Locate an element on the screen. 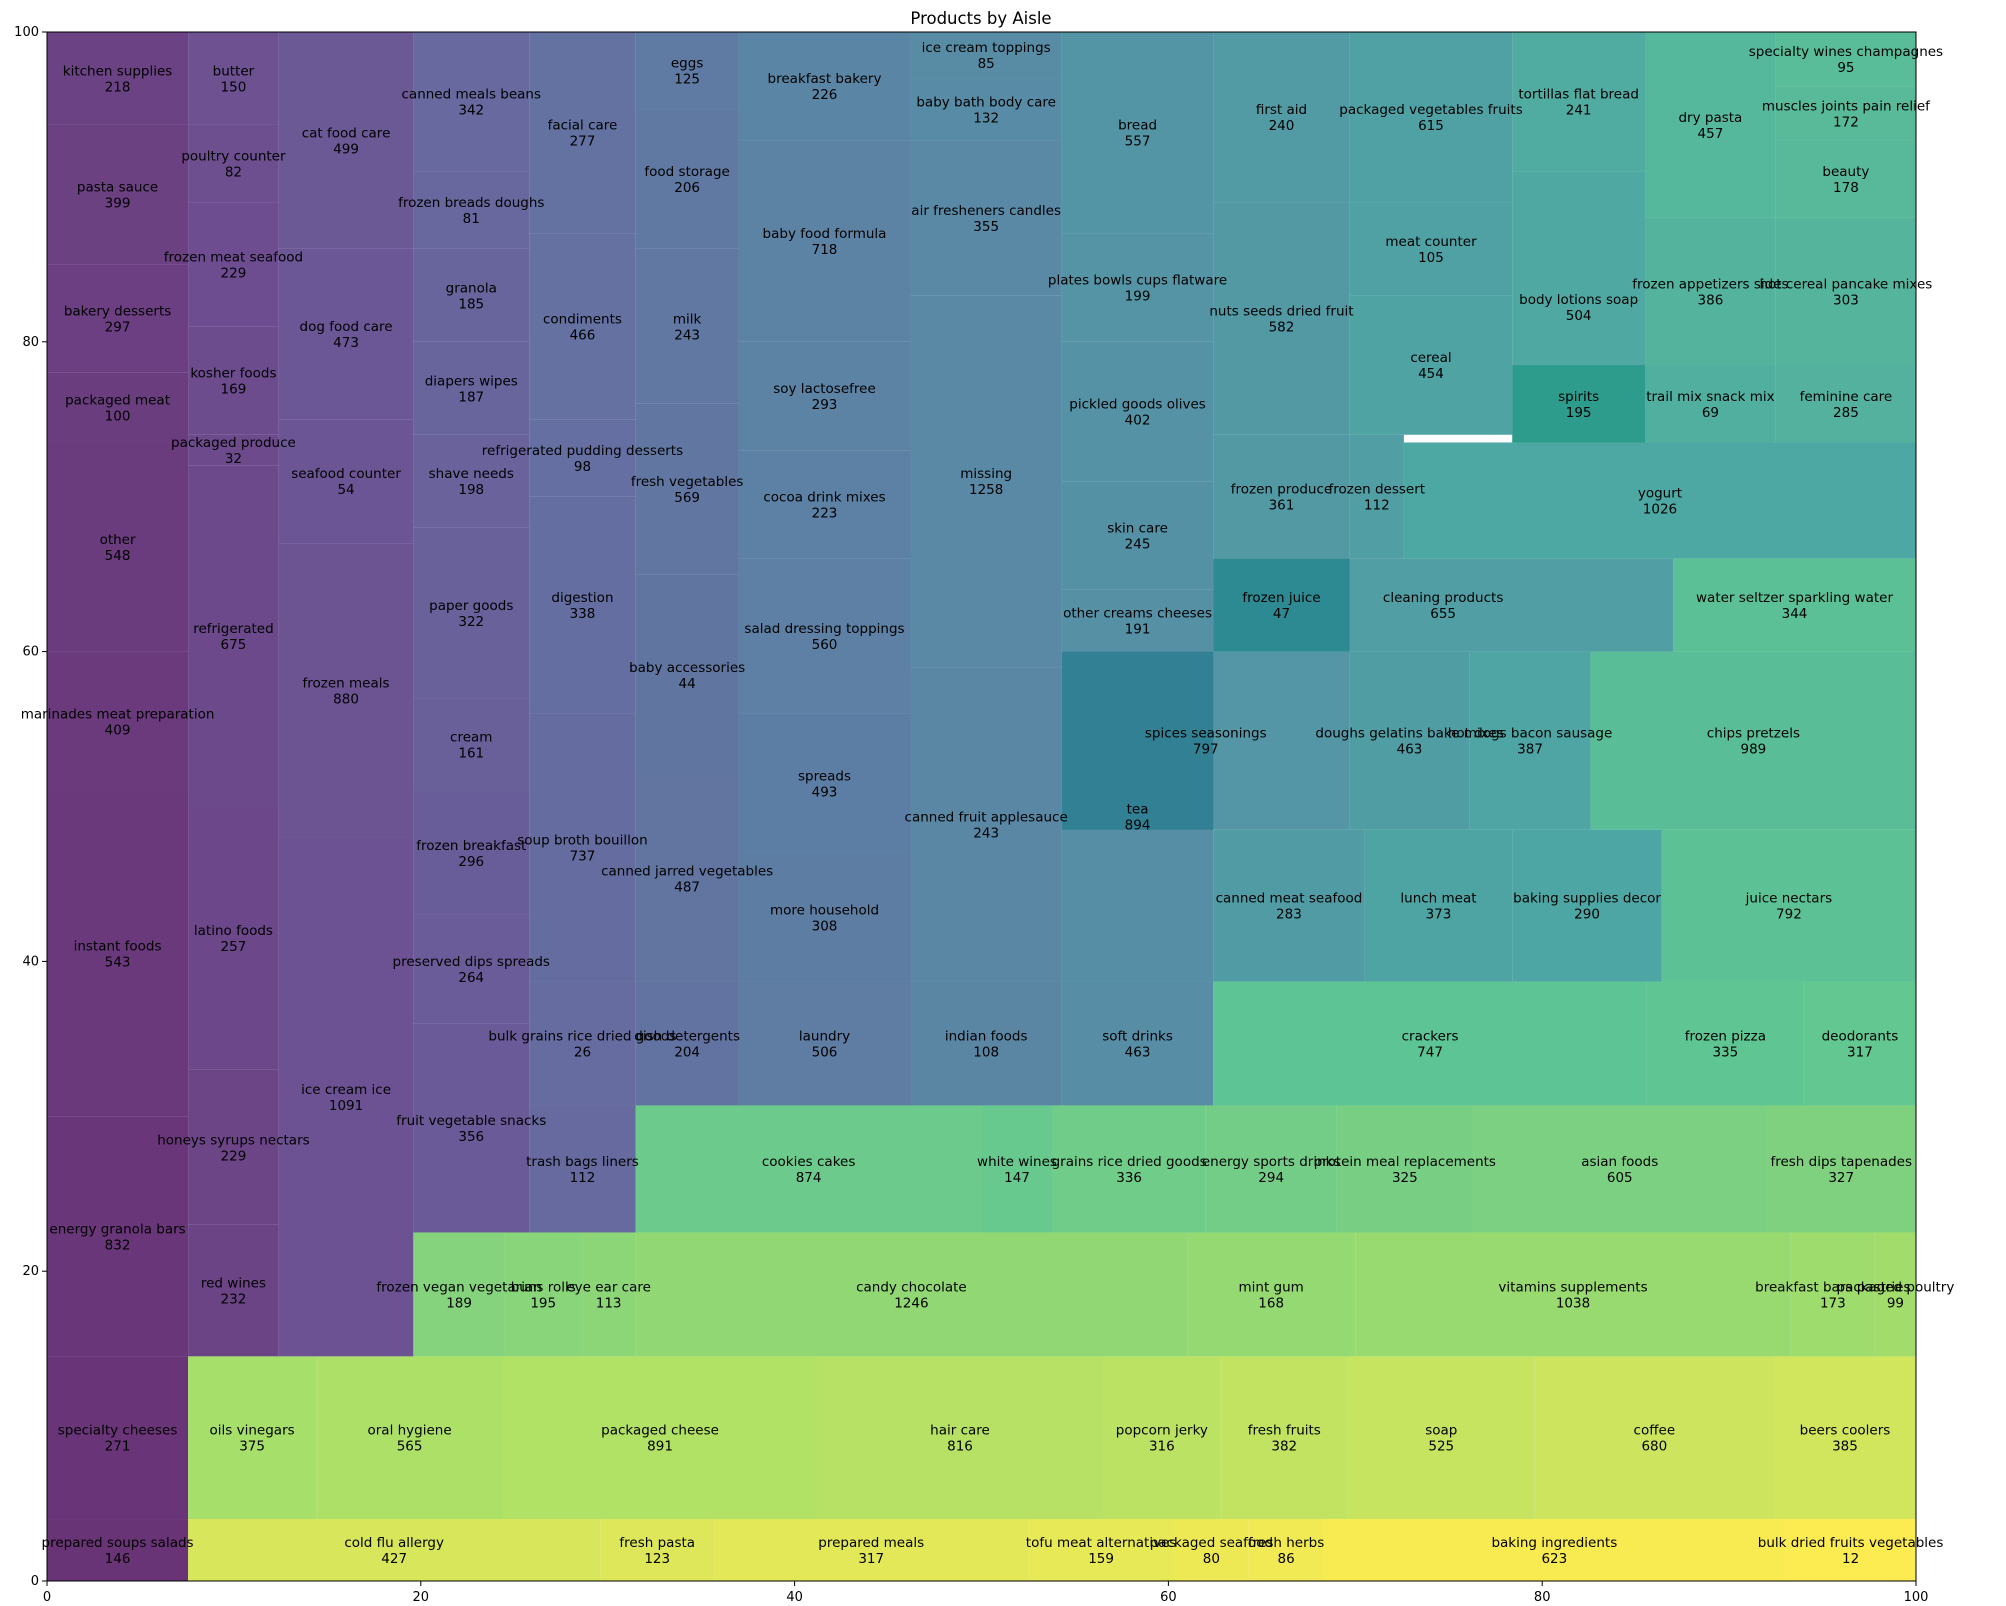  cell-label: dish detergents is located at coordinates (687, 1036).